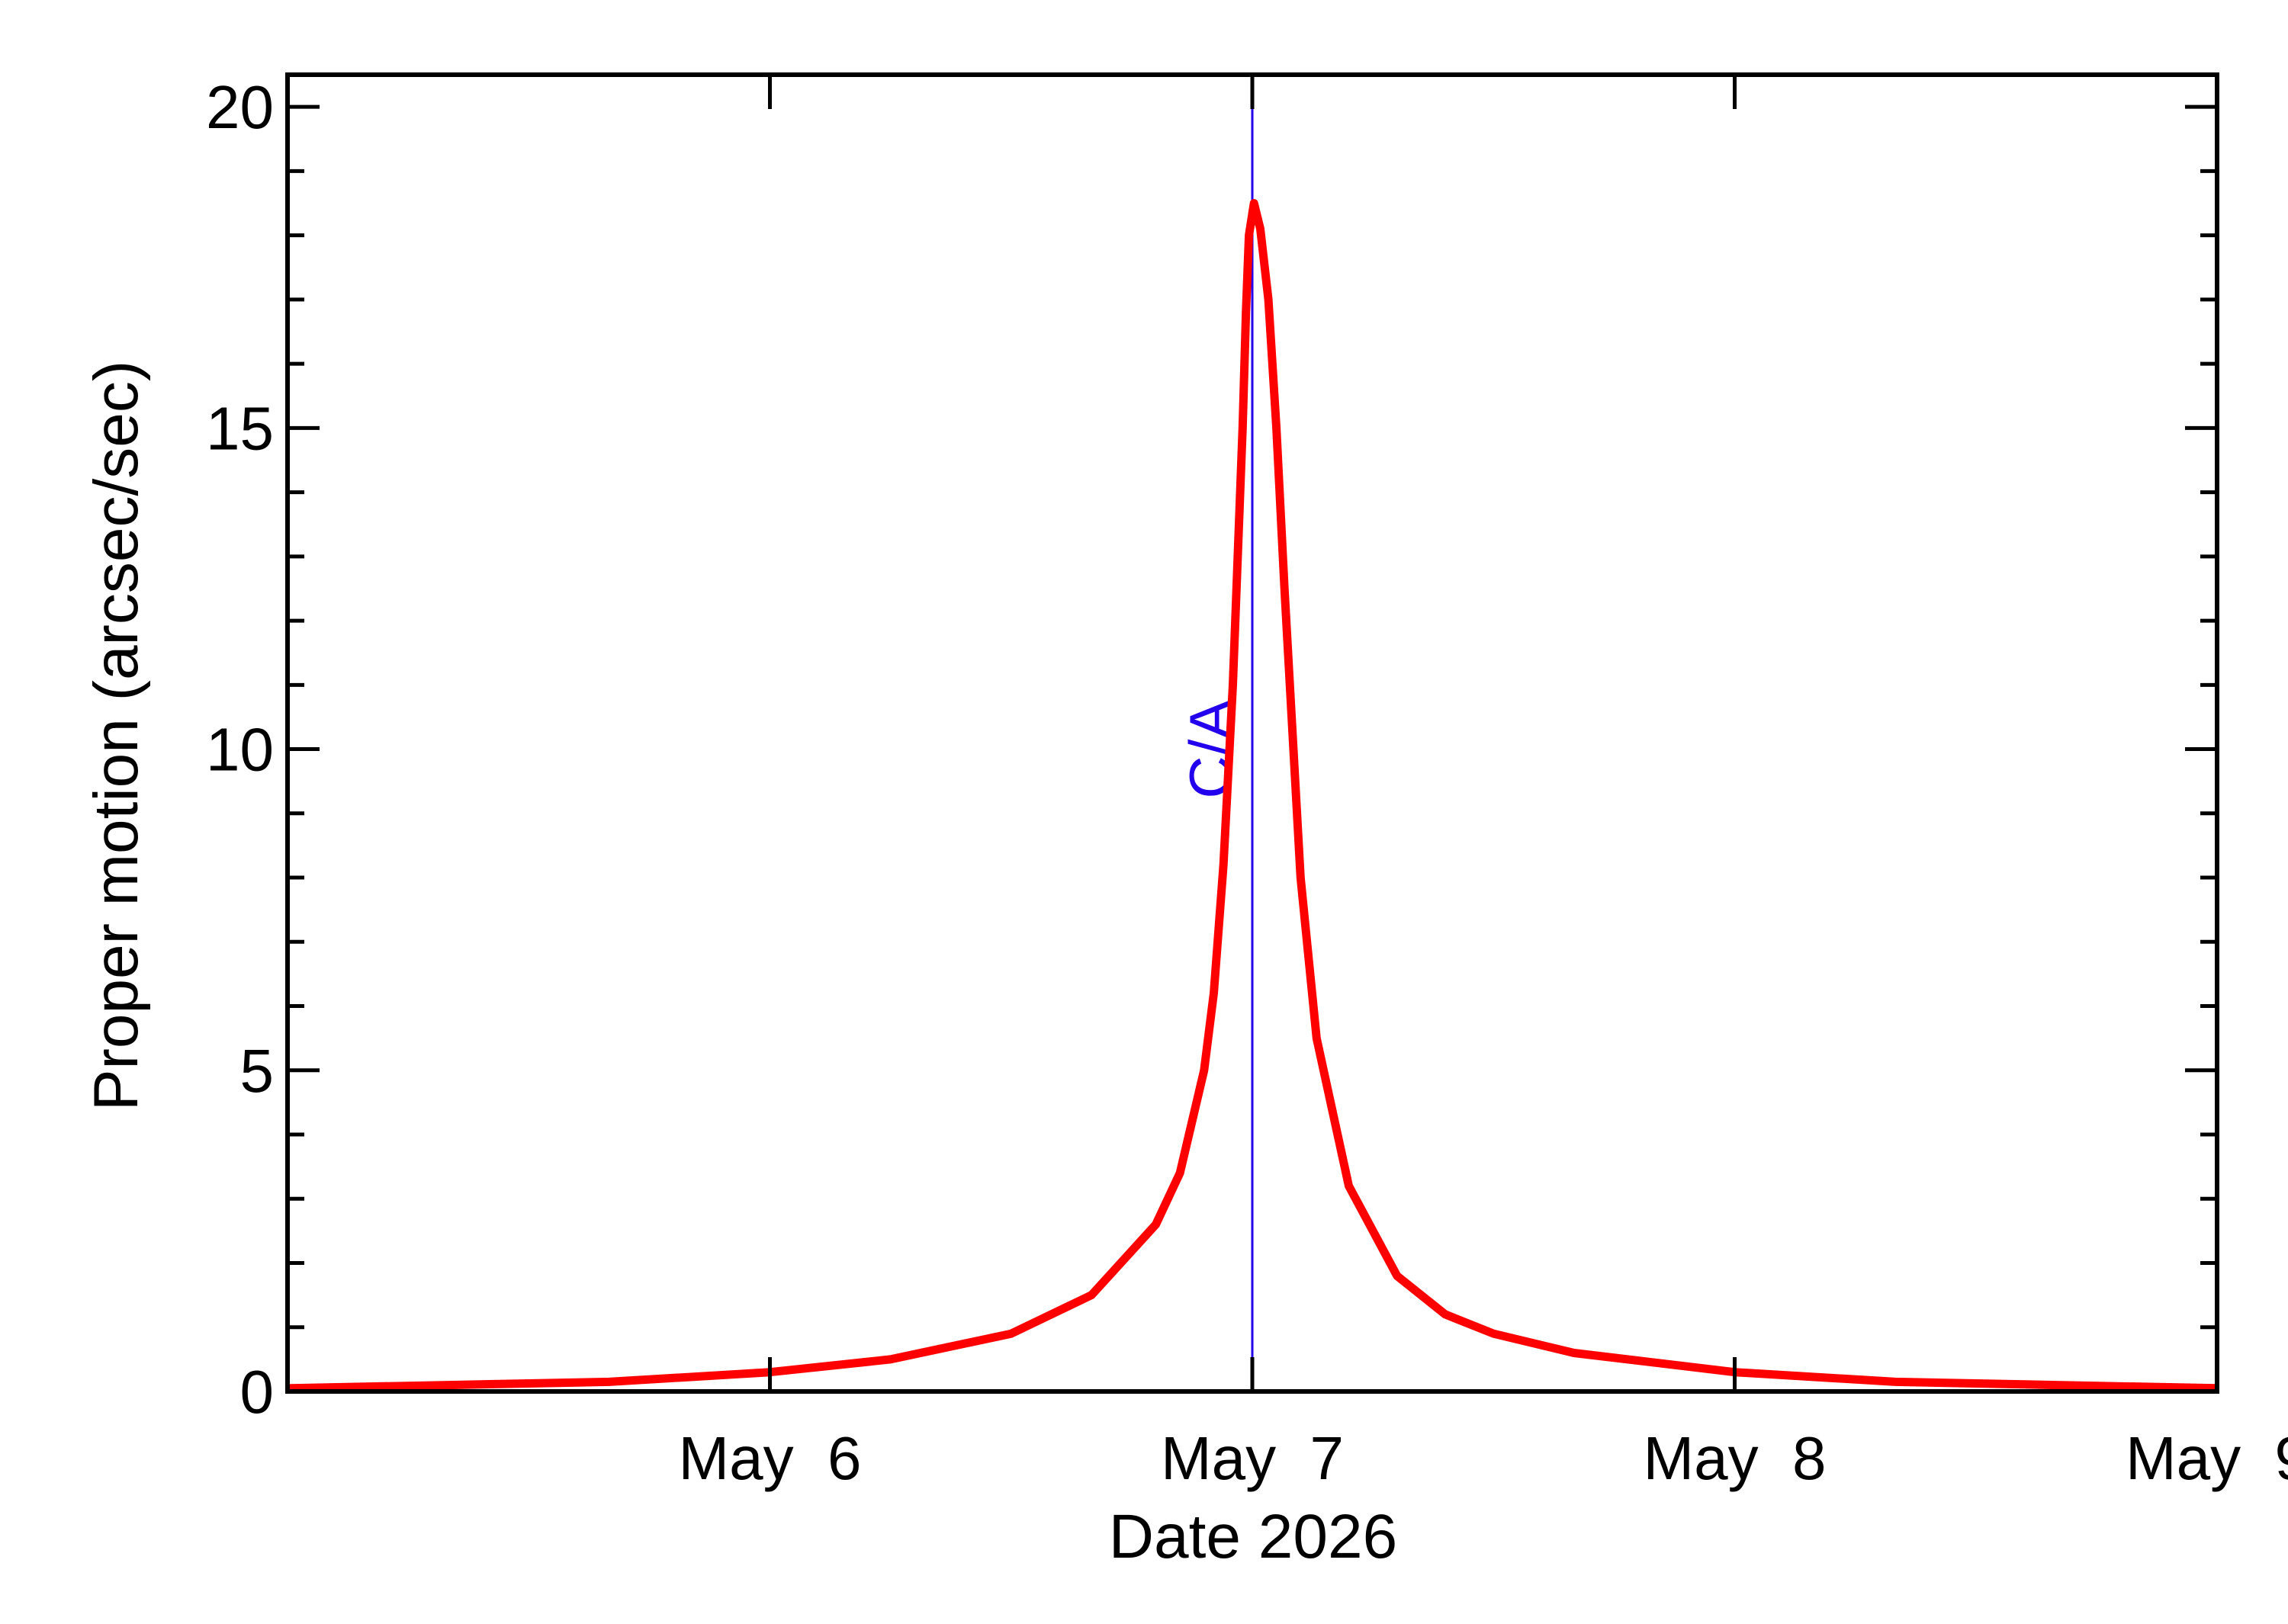  I want to click on y-tick-label: 5, so click(257, 1071).